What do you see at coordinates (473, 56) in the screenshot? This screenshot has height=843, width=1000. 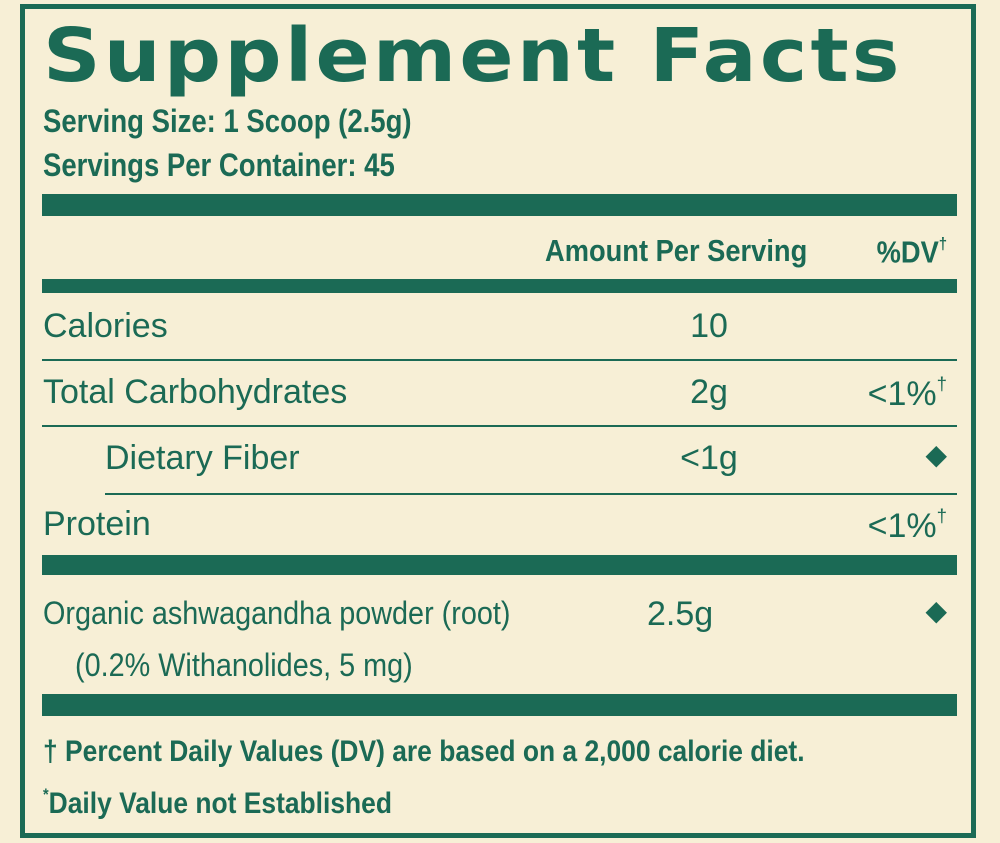 I see `title: Supplement Facts` at bounding box center [473, 56].